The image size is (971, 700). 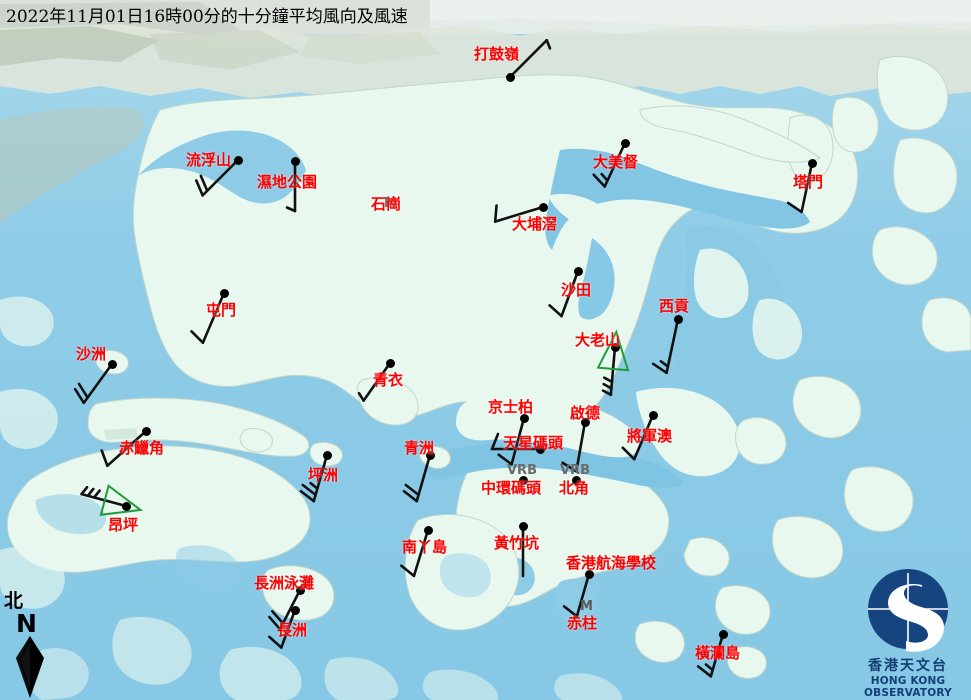 I want to click on hko-name-zh: 香港天文台, so click(x=908, y=666).